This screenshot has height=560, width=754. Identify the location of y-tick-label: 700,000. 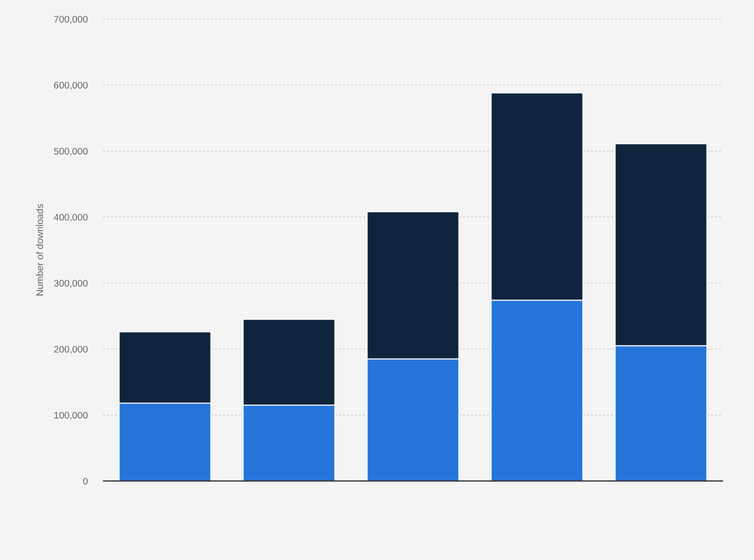
(71, 20).